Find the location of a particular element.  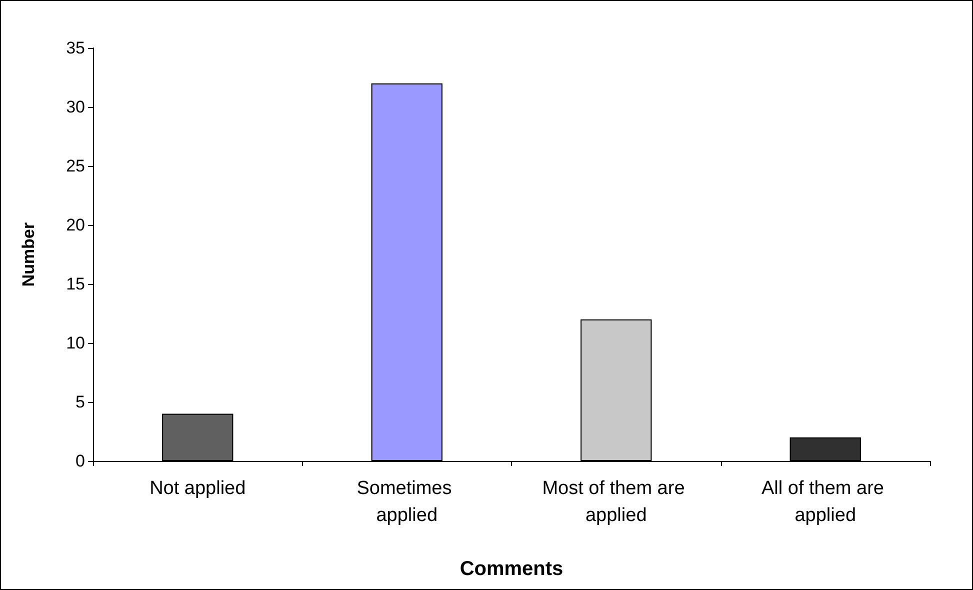

x-axis-title: Comments is located at coordinates (512, 569).